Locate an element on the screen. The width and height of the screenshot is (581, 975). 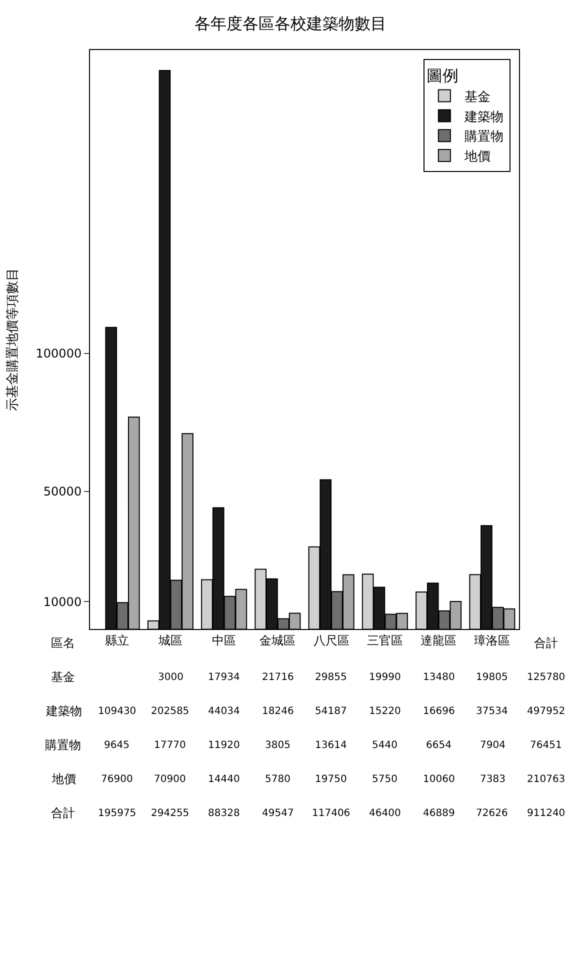
data-label: 21716 is located at coordinates (278, 677).